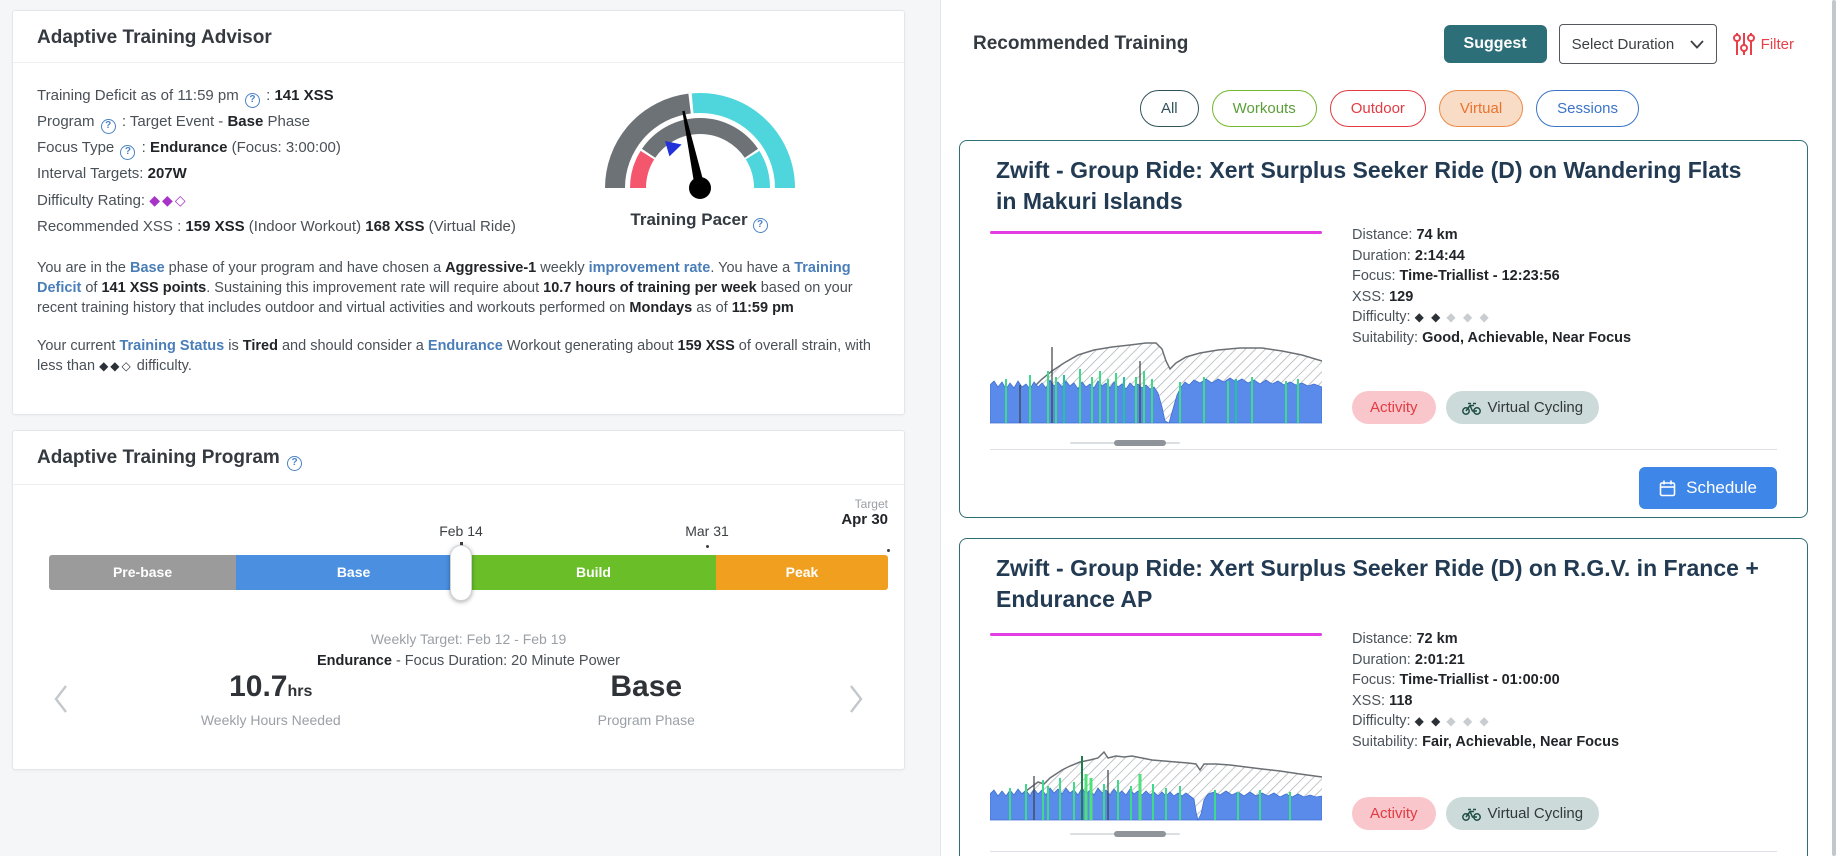  I want to click on detail-xss: XSS: 118, so click(1485, 701).